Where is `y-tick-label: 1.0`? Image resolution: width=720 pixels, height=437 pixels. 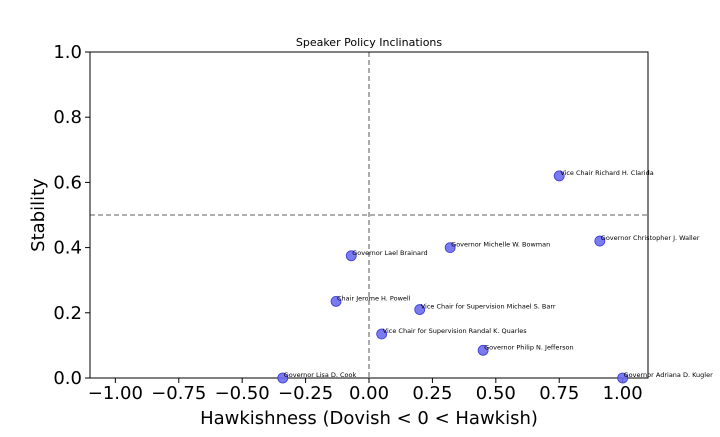 y-tick-label: 1.0 is located at coordinates (67, 52).